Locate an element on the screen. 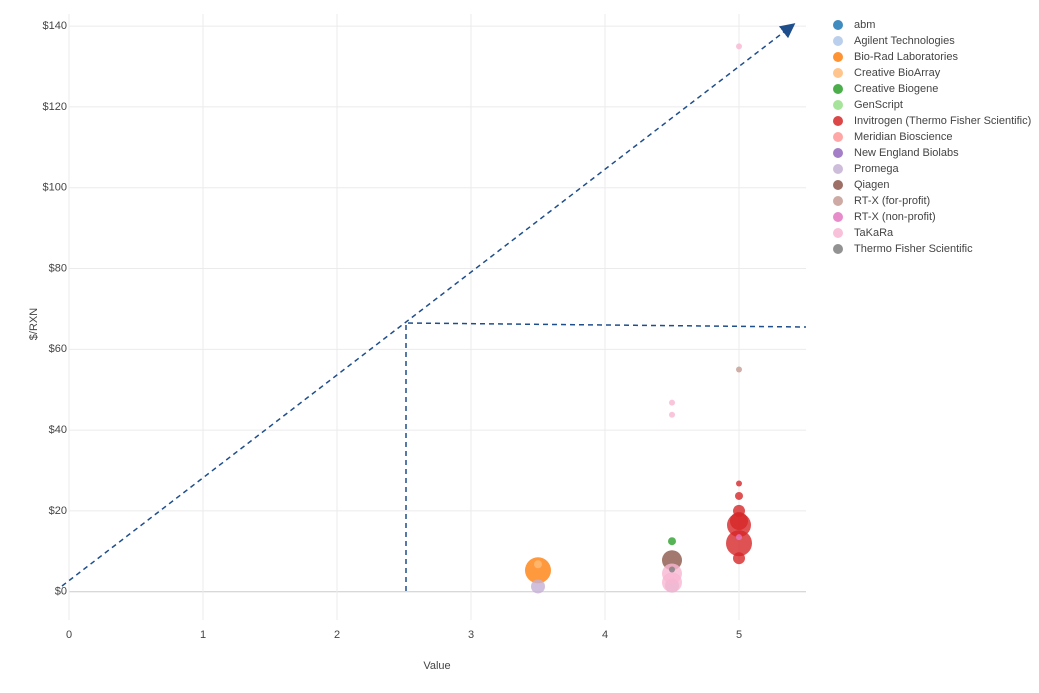  legend-label: Promega is located at coordinates (877, 169).